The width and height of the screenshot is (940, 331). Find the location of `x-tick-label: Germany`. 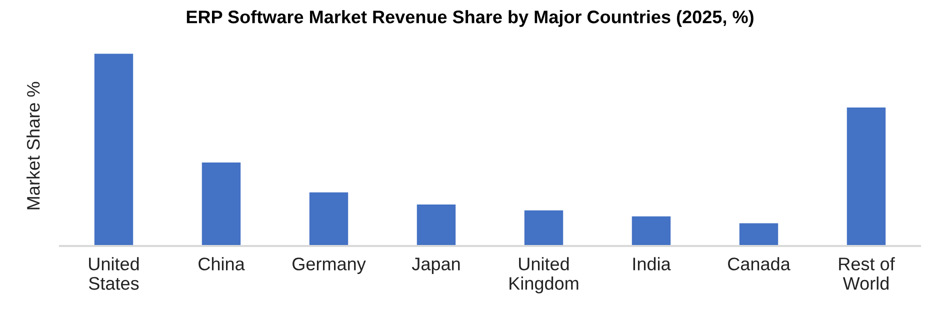

x-tick-label: Germany is located at coordinates (329, 266).